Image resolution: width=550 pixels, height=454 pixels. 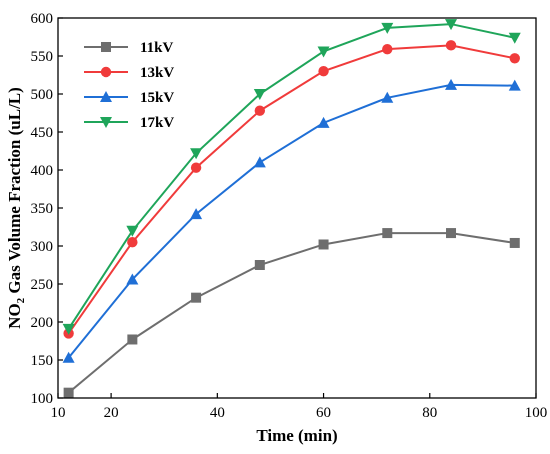 What do you see at coordinates (106, 122) in the screenshot?
I see `legend-marker-17kV` at bounding box center [106, 122].